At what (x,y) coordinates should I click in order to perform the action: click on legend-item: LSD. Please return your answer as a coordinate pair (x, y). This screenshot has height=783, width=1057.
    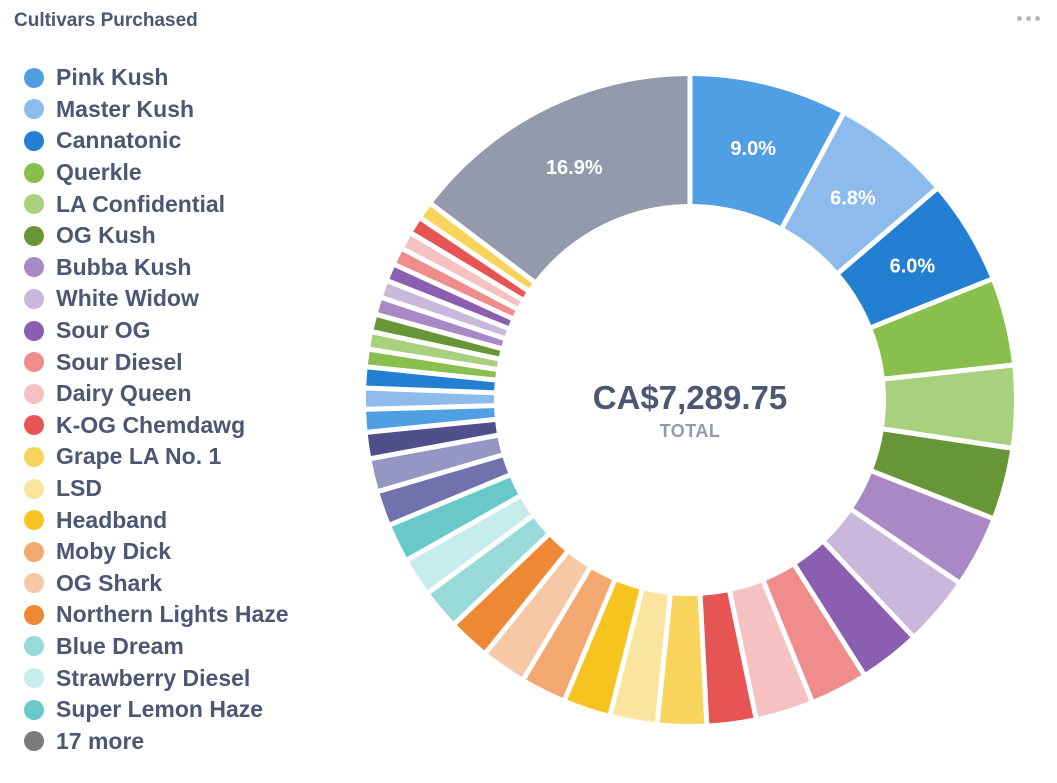
    Looking at the image, I should click on (156, 489).